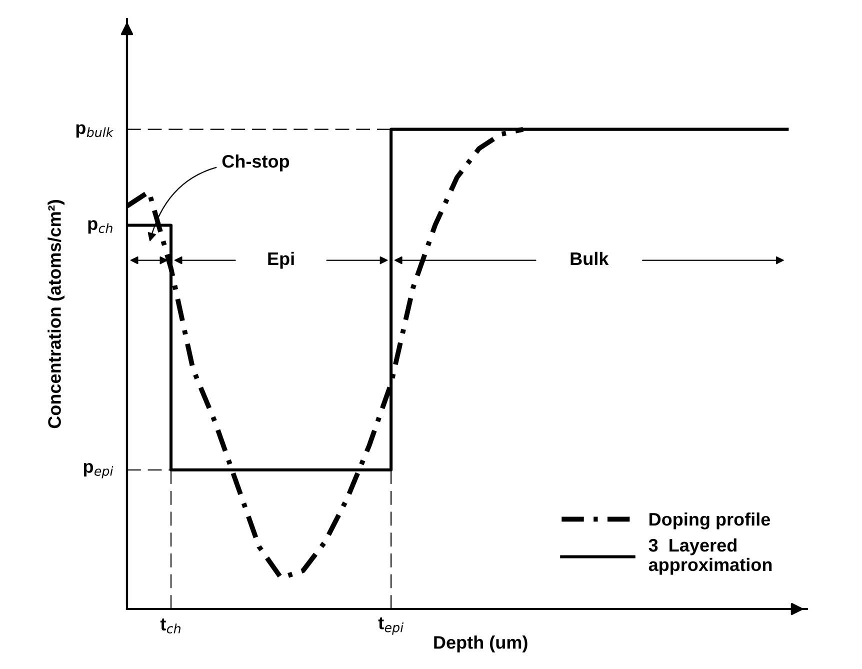  I want to click on ref-line-label: p$_{epi}$, so click(99, 470).